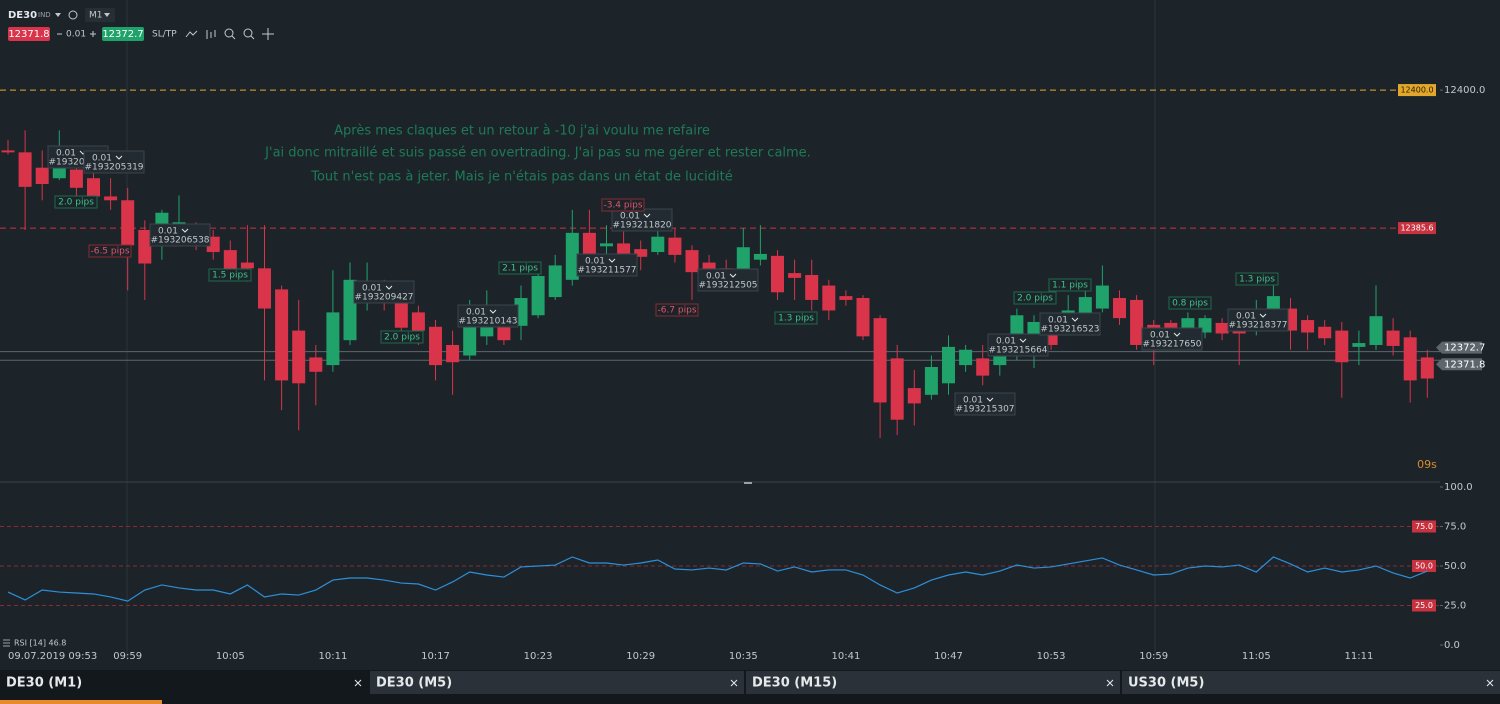 The width and height of the screenshot is (1500, 704). What do you see at coordinates (676, 311) in the screenshot?
I see `pips-label: -6.7 pips` at bounding box center [676, 311].